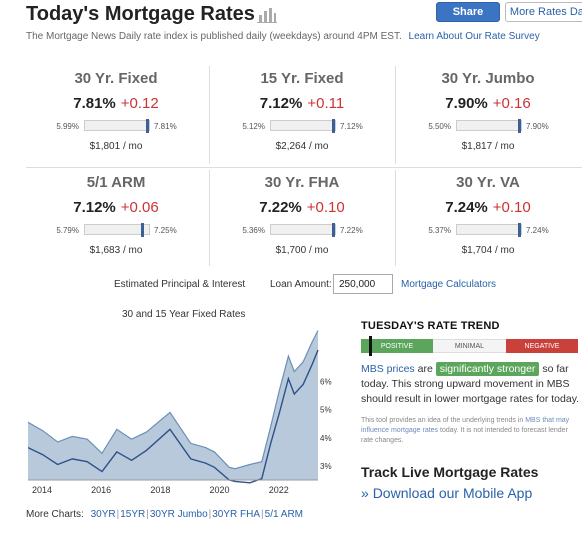 This screenshot has width=582, height=534. Describe the element at coordinates (116, 250) in the screenshot. I see `monthly-payment: $1,683 / mo` at that location.